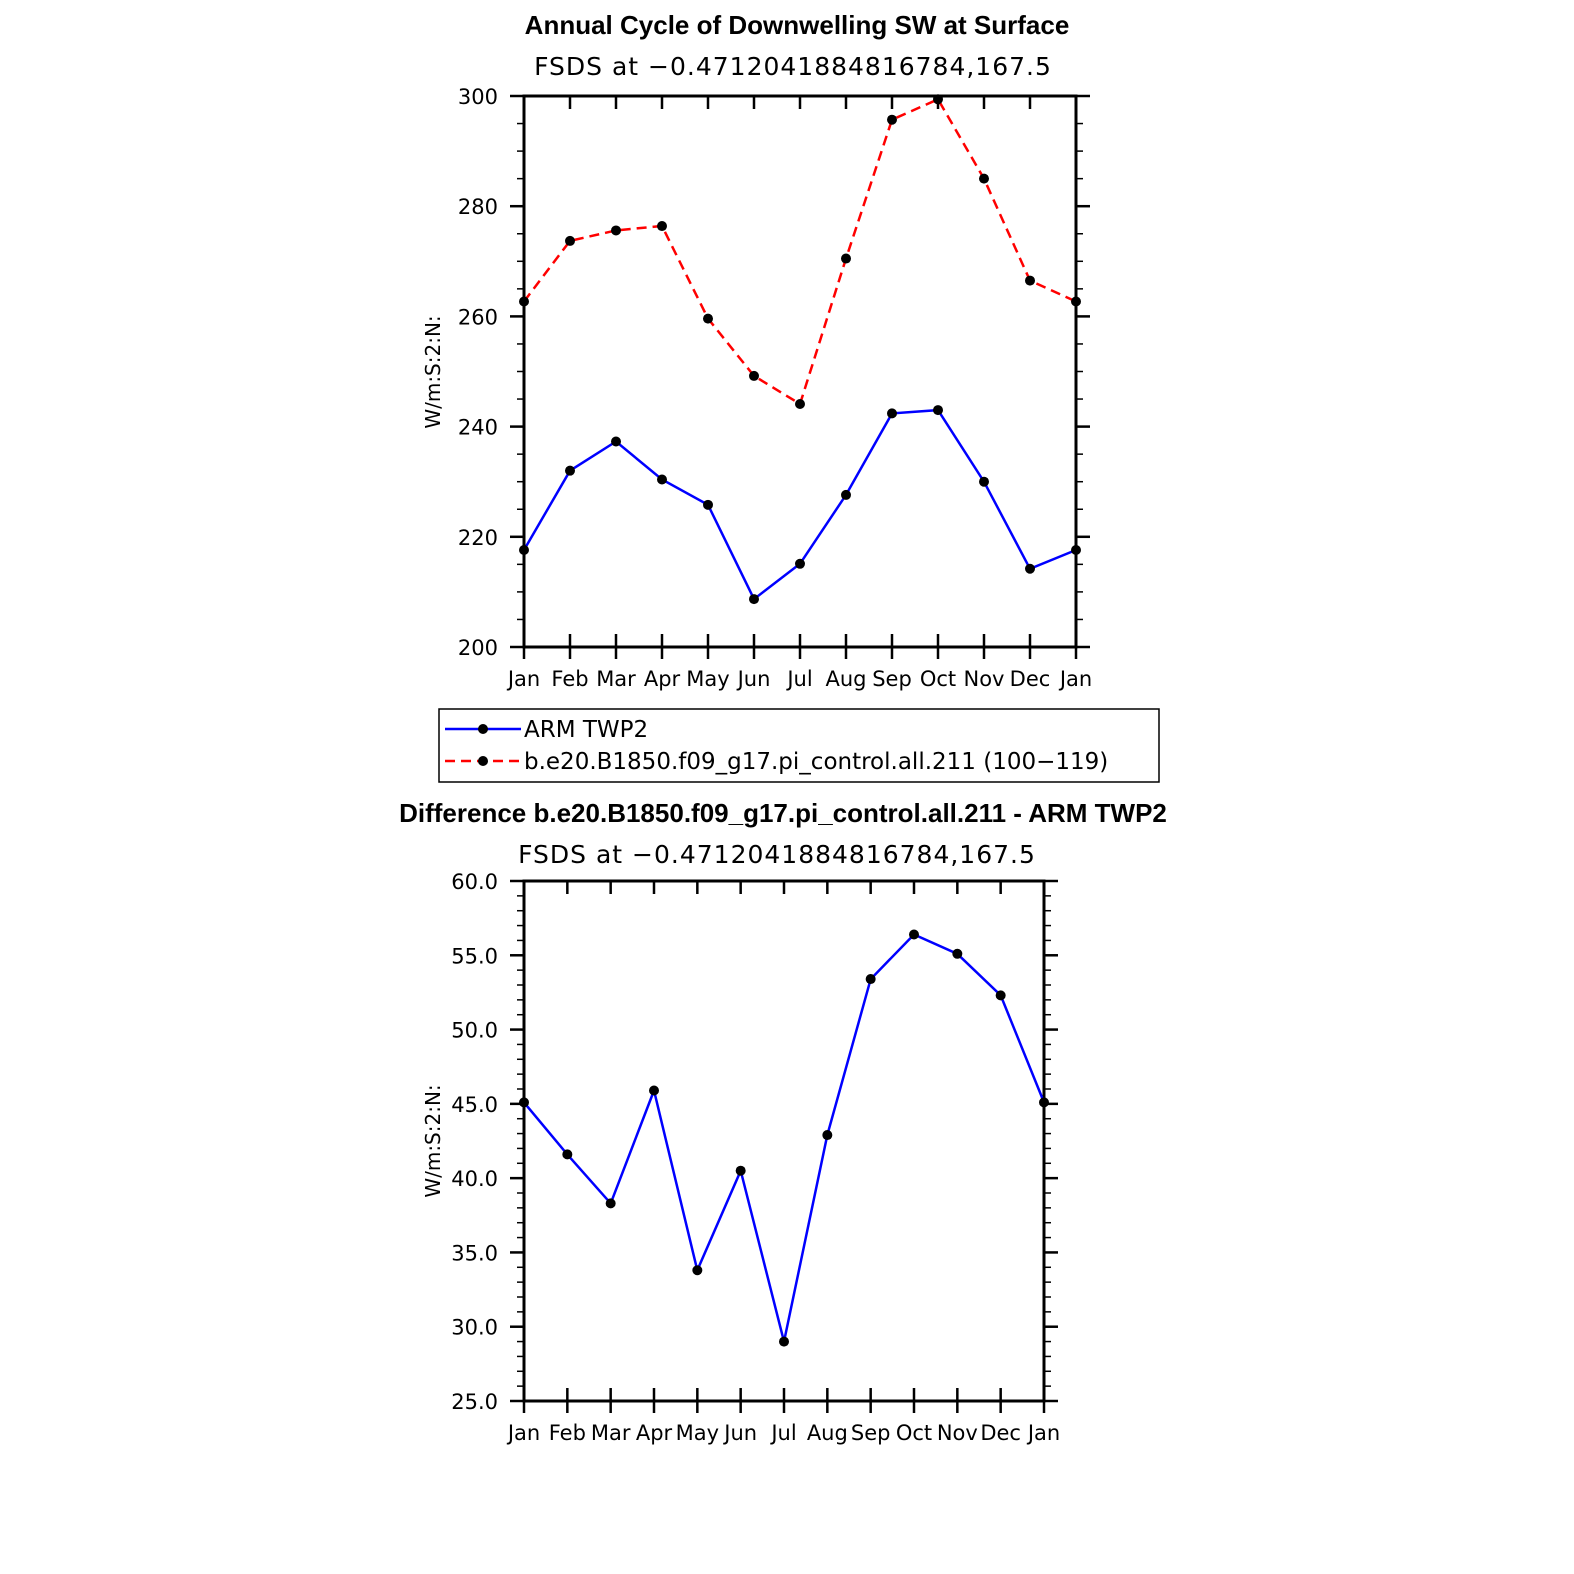 The width and height of the screenshot is (1574, 1574). What do you see at coordinates (654, 1433) in the screenshot?
I see `x-tick-label: Apr` at bounding box center [654, 1433].